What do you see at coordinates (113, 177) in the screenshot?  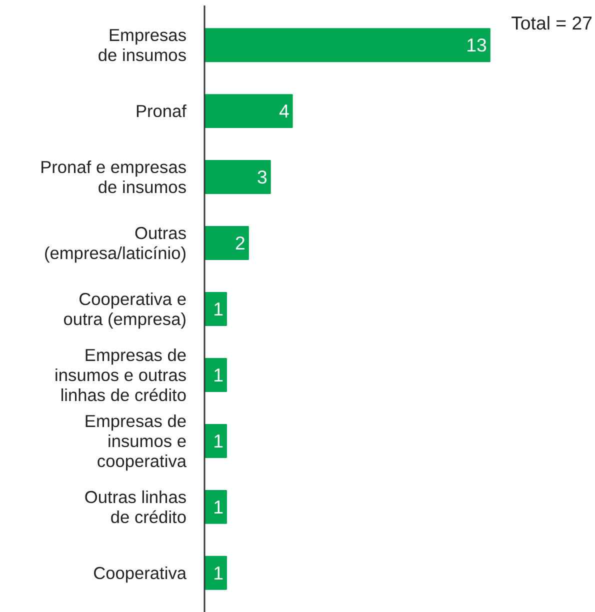 I see `y-tick-label: Pronaf e empresas de insumos` at bounding box center [113, 177].